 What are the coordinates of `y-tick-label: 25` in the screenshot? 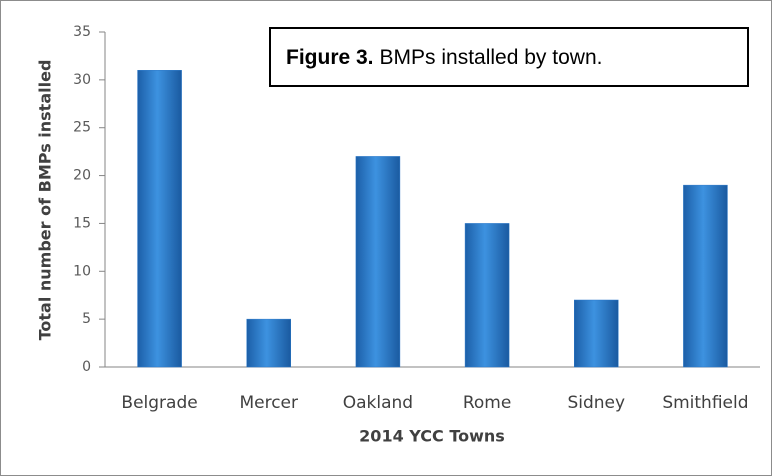 It's located at (82, 128).